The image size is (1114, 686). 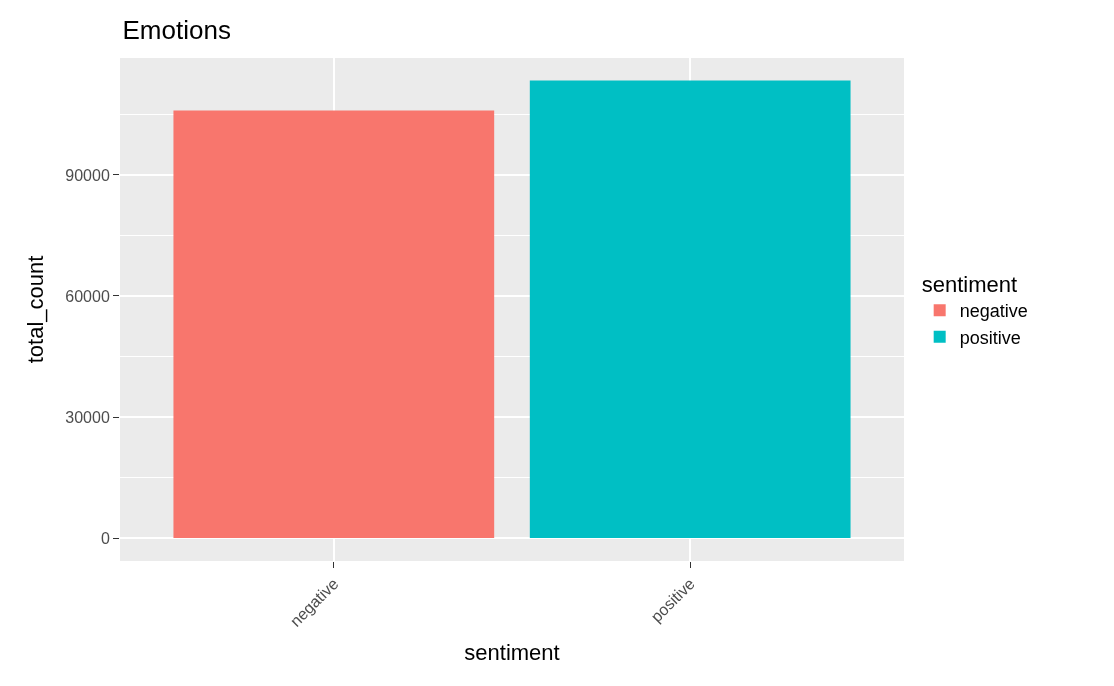 I want to click on x-axis-title: sentiment, so click(x=512, y=652).